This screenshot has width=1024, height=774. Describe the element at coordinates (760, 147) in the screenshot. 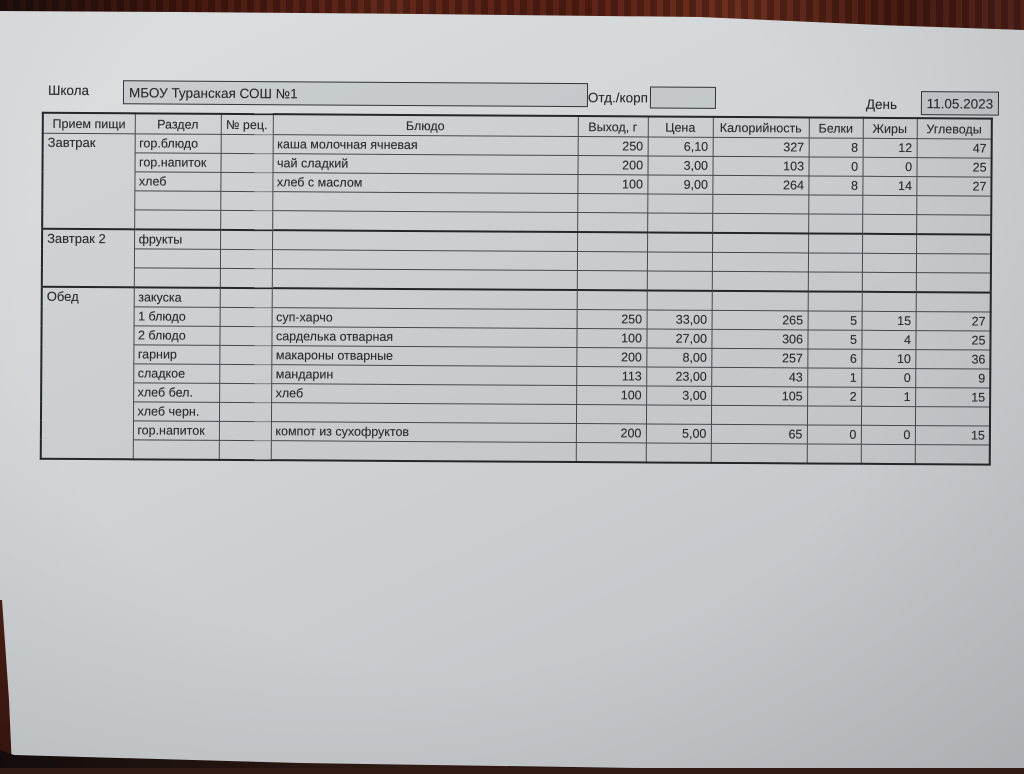

I see `kcal-cell: 327` at that location.